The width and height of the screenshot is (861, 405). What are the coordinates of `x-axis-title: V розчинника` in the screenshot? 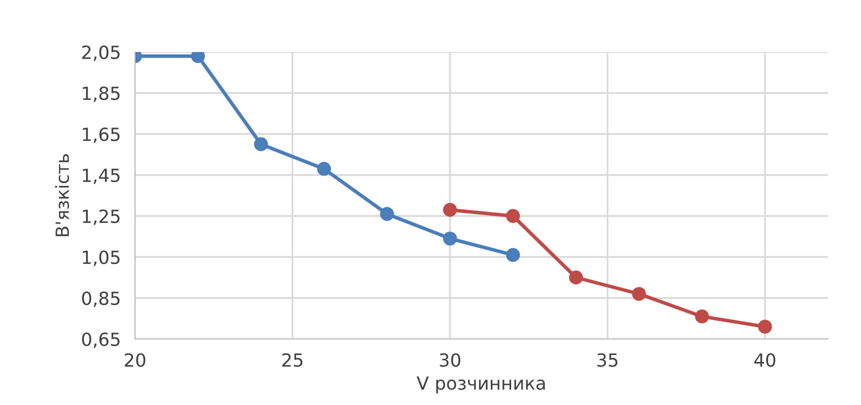 It's located at (480, 385).